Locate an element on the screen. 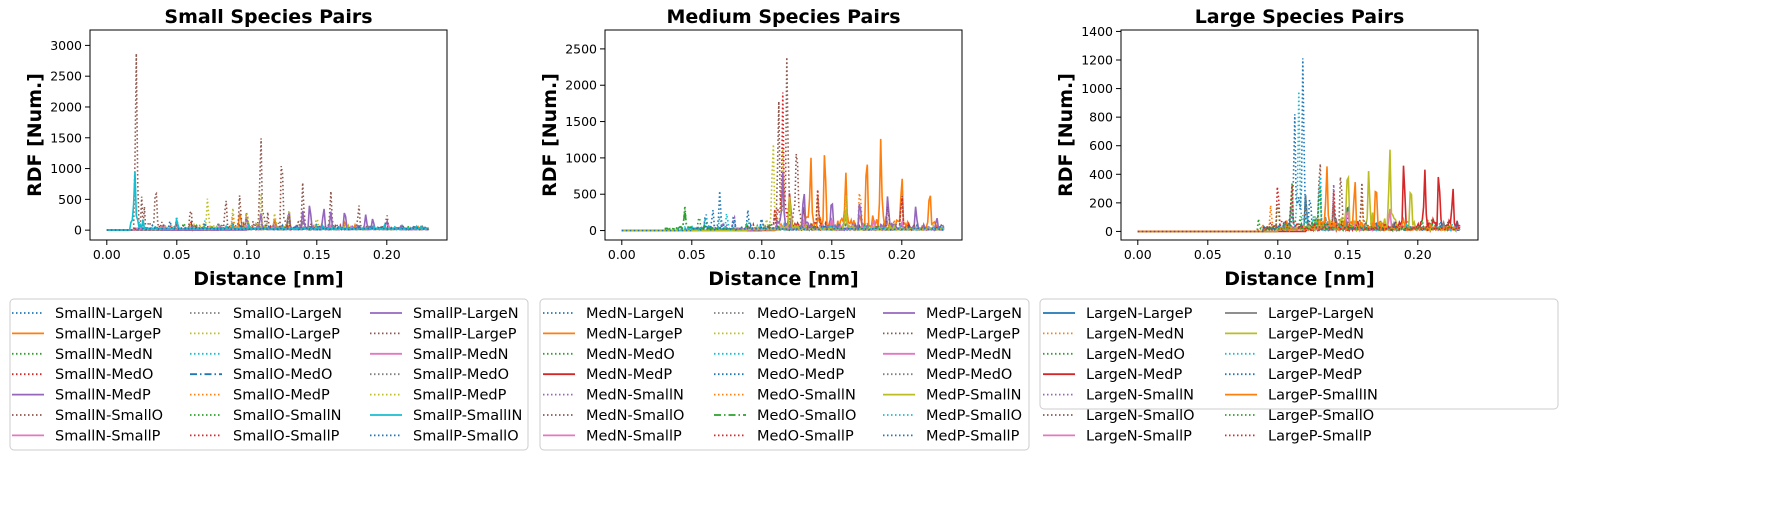 The image size is (1791, 523). legend-entry: SmallO-SmallP is located at coordinates (286, 436).